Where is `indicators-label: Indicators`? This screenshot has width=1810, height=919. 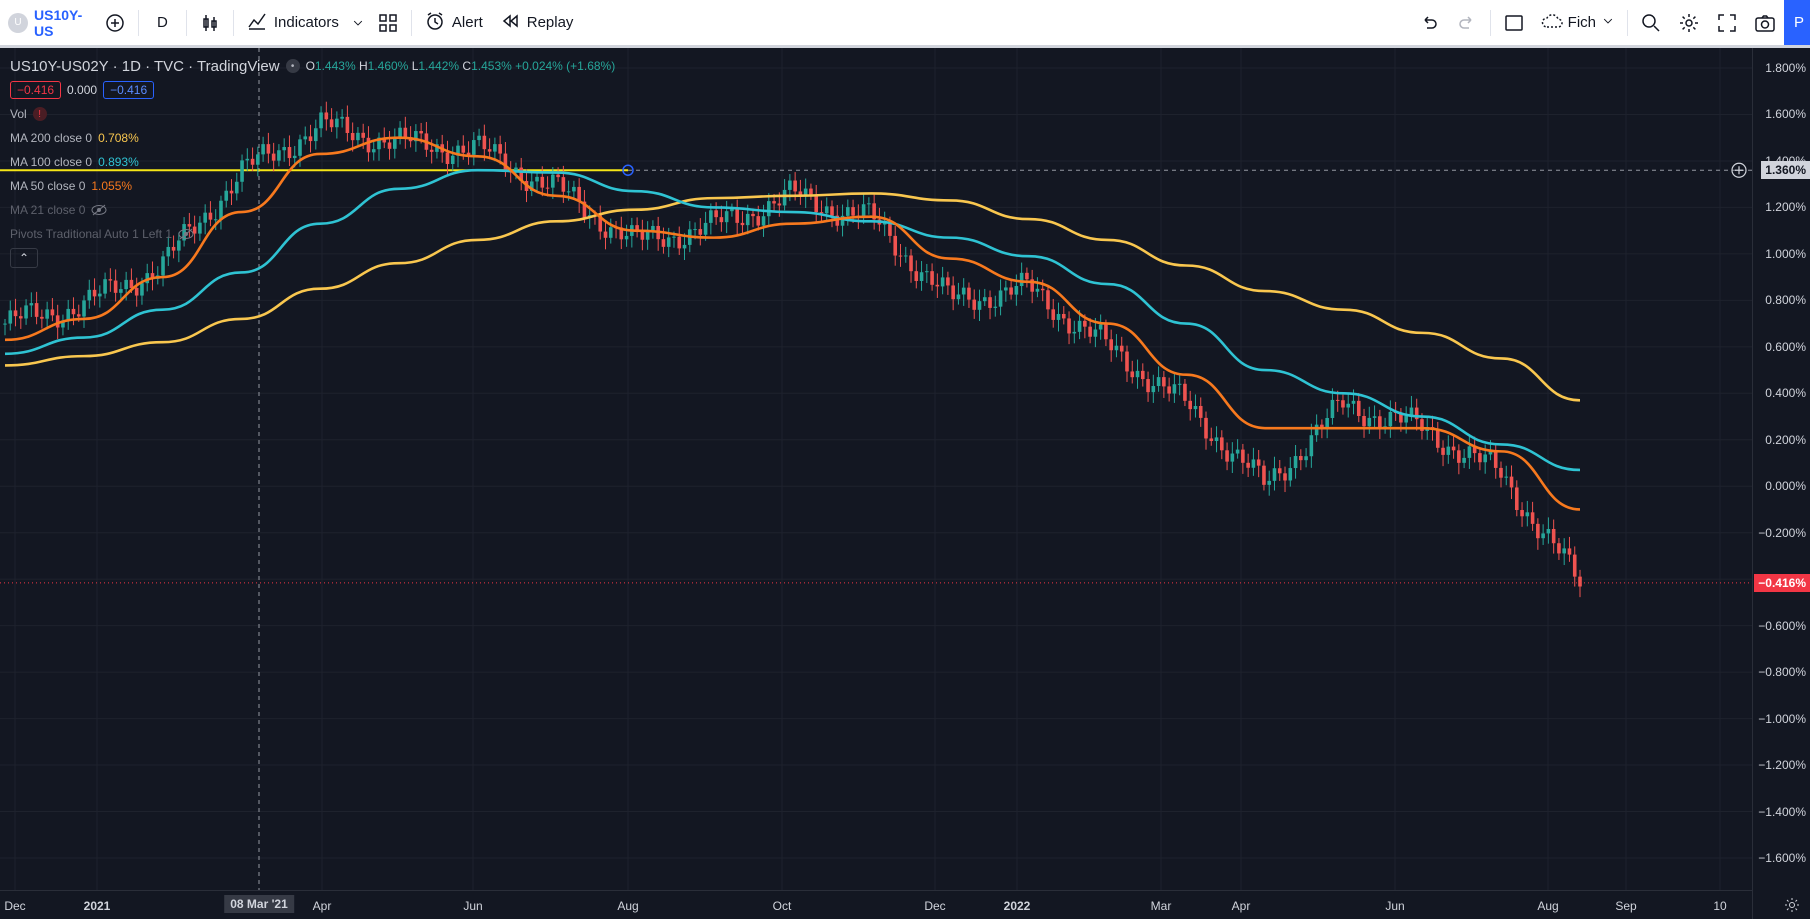 indicators-label: Indicators is located at coordinates (306, 22).